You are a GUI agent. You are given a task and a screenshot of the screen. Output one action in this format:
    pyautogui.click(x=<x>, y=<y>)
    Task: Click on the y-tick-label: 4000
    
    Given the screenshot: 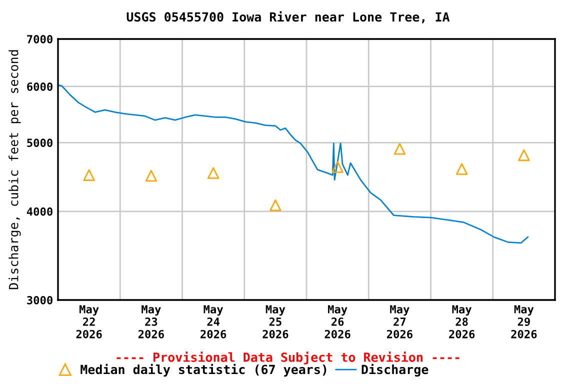 What is the action you would take?
    pyautogui.click(x=39, y=211)
    